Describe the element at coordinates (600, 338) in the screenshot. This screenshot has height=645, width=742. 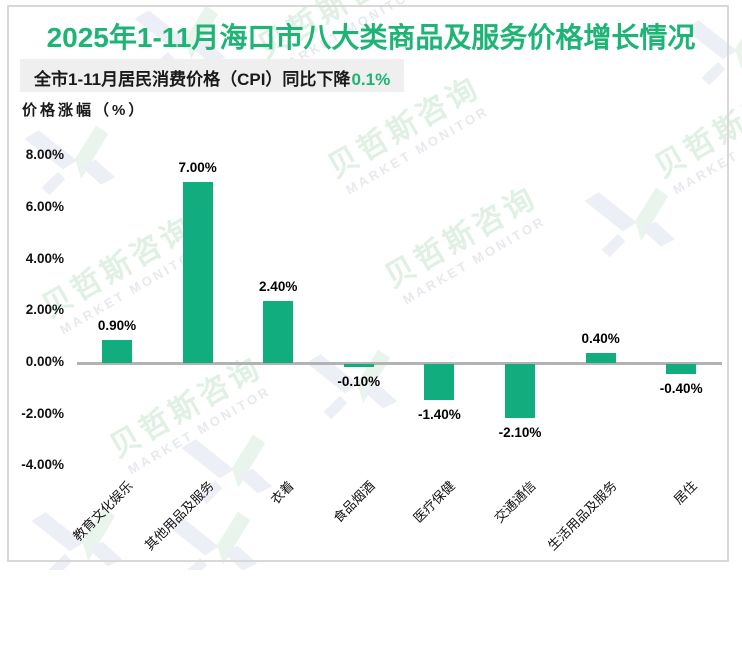
I see `bar-value-label: 0.40%` at that location.